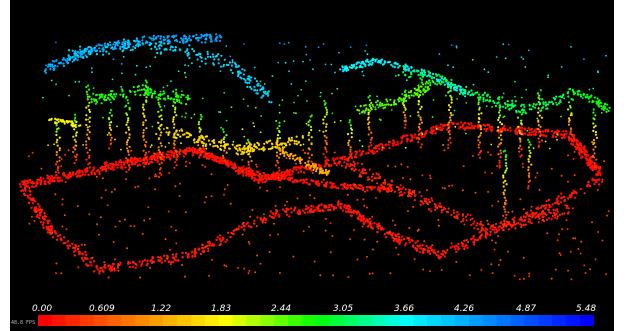  Describe the element at coordinates (526, 309) in the screenshot. I see `colorbar-tick: 4.87` at that location.